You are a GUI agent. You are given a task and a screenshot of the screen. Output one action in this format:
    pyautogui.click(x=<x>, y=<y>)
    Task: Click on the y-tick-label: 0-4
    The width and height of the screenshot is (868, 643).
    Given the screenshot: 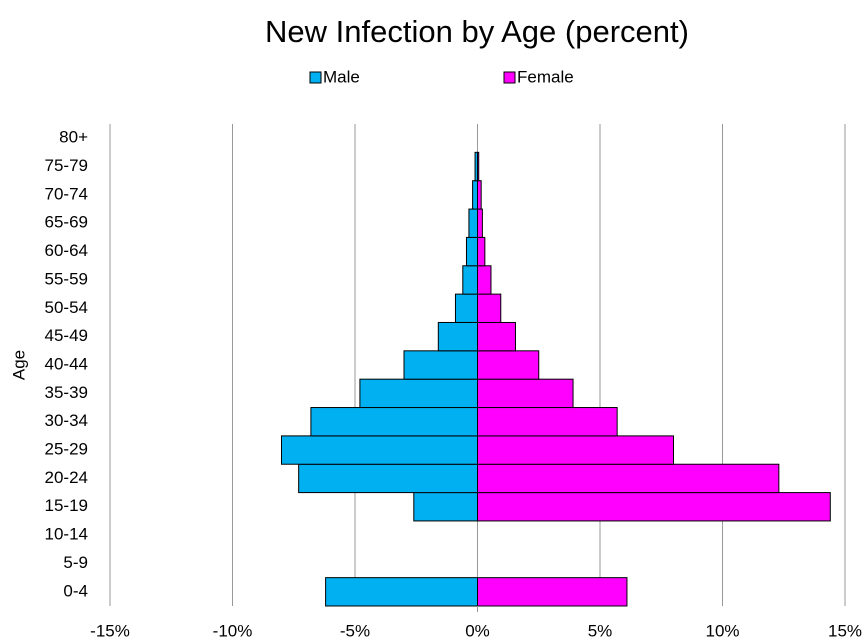 What is the action you would take?
    pyautogui.click(x=75, y=590)
    